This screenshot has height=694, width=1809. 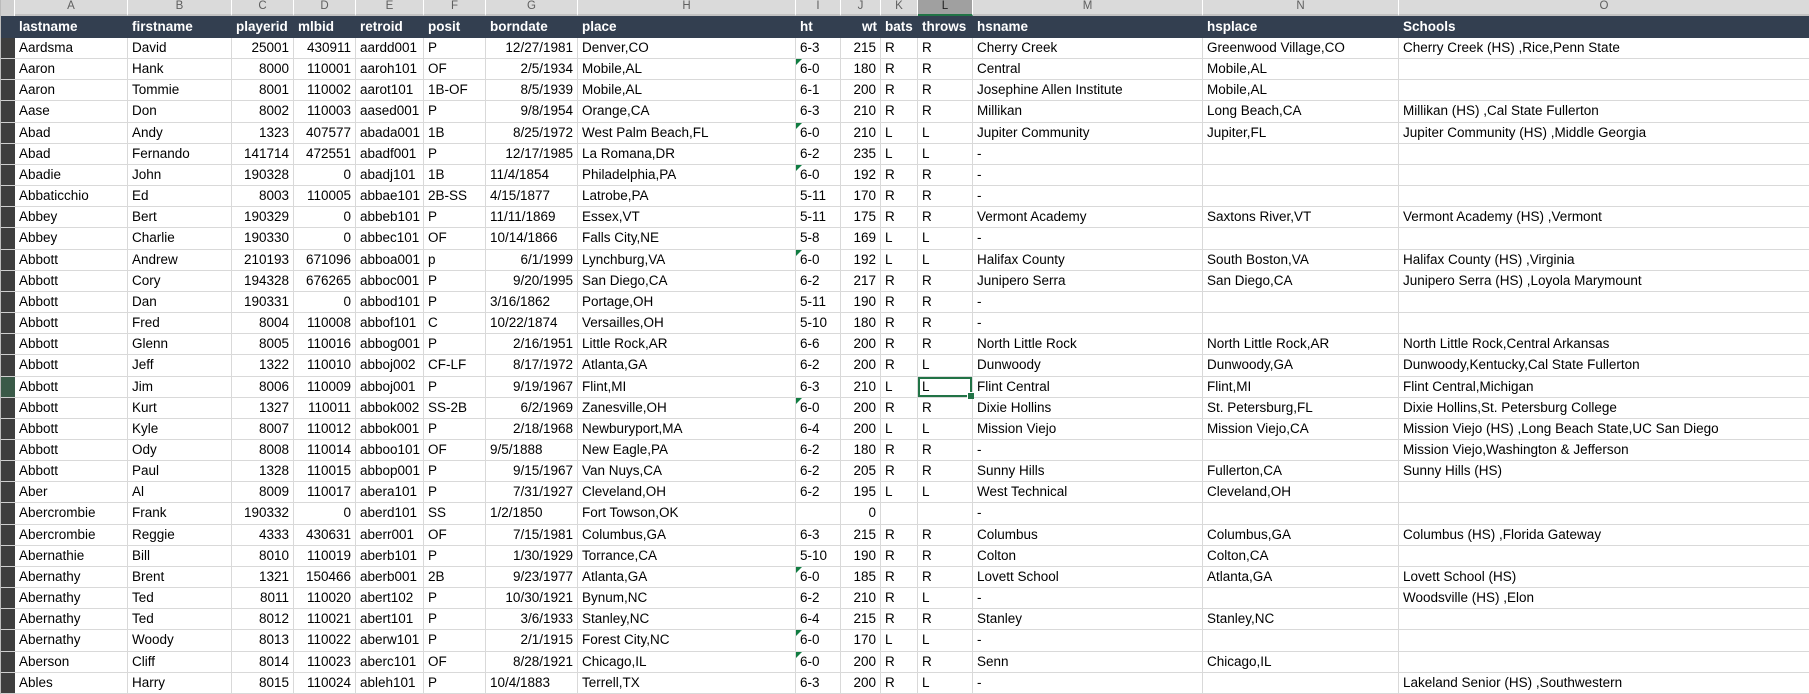 I want to click on field-header-posit: posit, so click(x=444, y=26).